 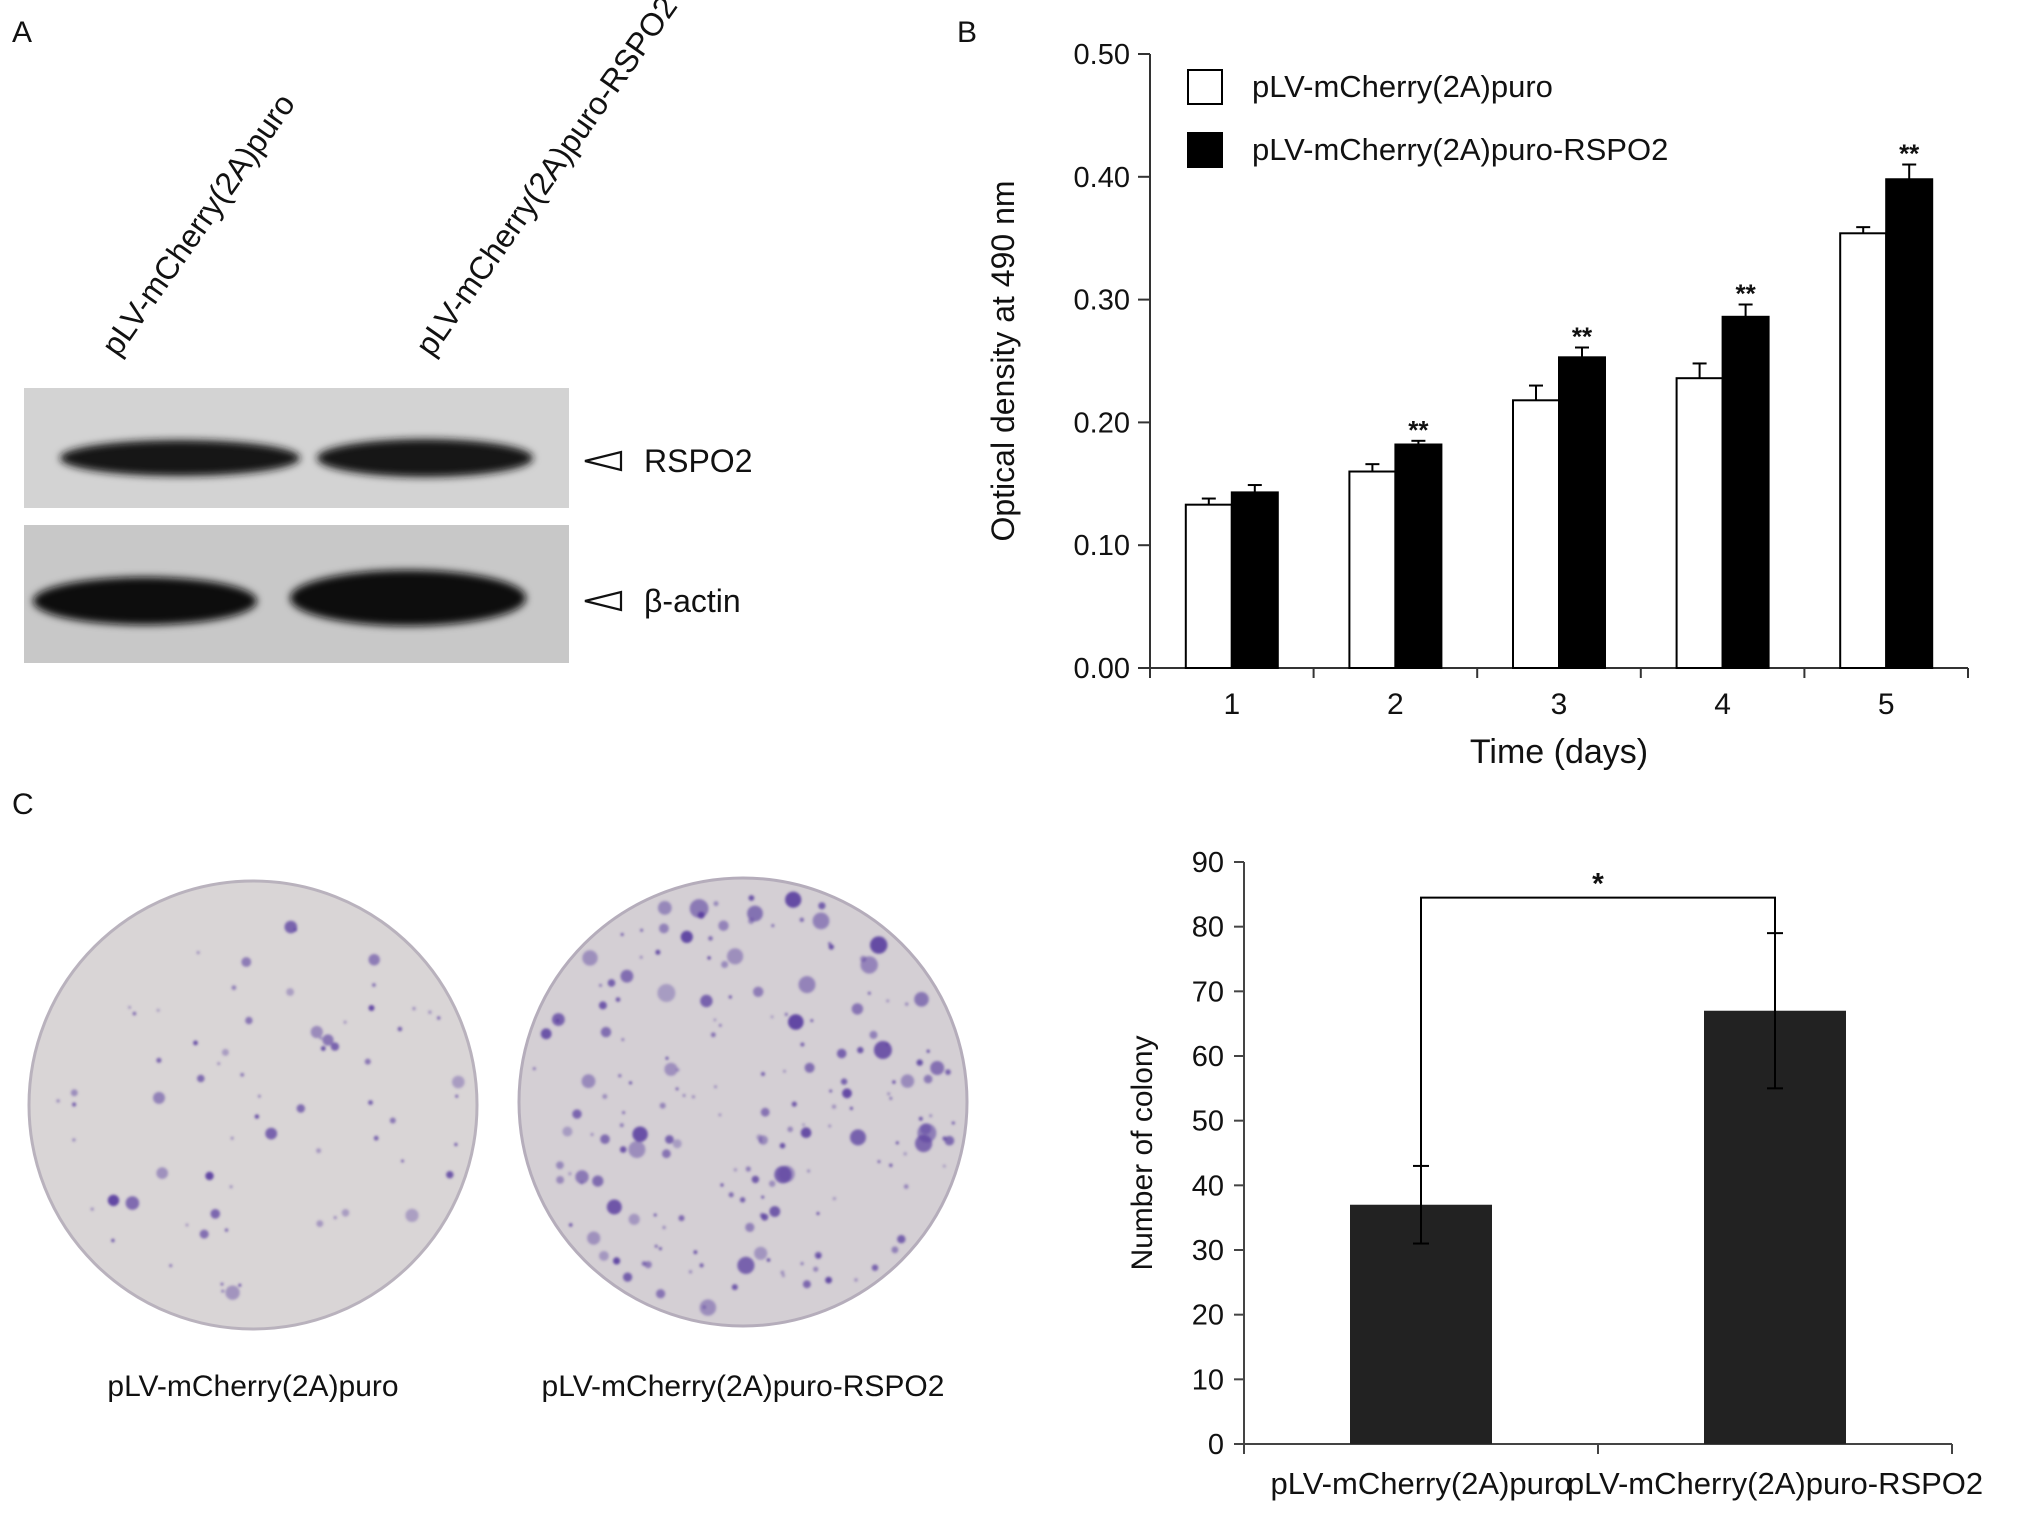 I want to click on x-tick-label: 3, so click(x=1559, y=704).